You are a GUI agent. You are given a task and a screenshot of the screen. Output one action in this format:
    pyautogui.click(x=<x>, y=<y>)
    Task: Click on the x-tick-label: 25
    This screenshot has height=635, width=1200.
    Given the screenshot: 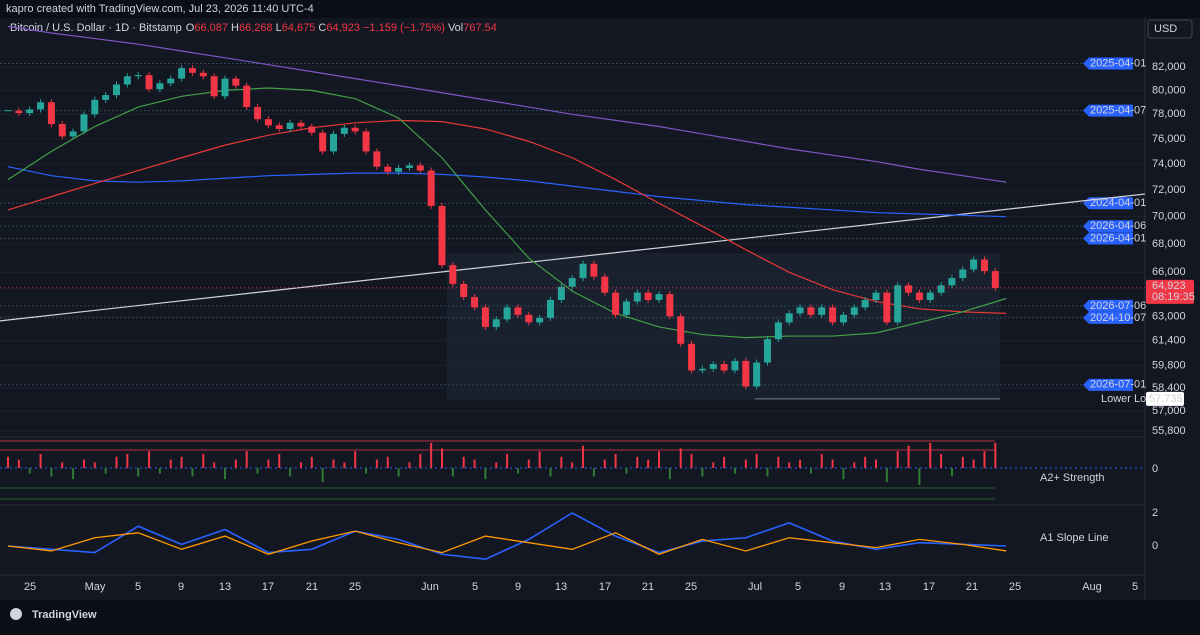 What is the action you would take?
    pyautogui.click(x=30, y=587)
    